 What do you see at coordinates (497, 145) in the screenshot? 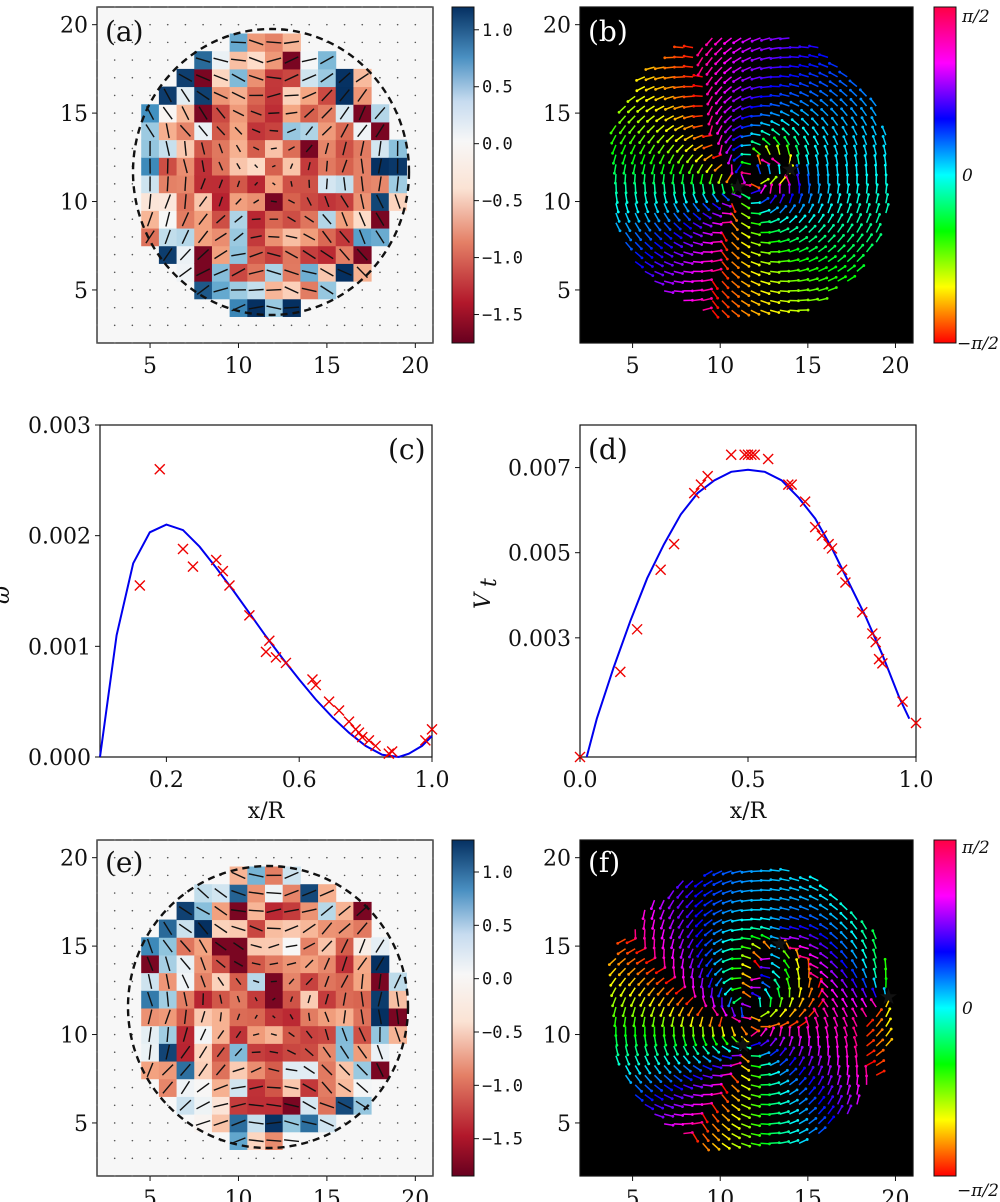
I see `colorbar-tick-label: 0.0` at bounding box center [497, 145].